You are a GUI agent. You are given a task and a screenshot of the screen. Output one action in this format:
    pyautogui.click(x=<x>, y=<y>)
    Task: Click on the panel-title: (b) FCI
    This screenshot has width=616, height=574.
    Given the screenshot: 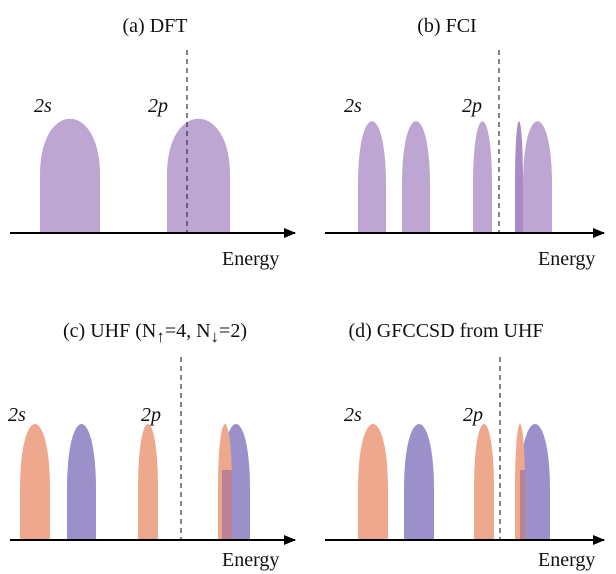 What is the action you would take?
    pyautogui.click(x=446, y=26)
    